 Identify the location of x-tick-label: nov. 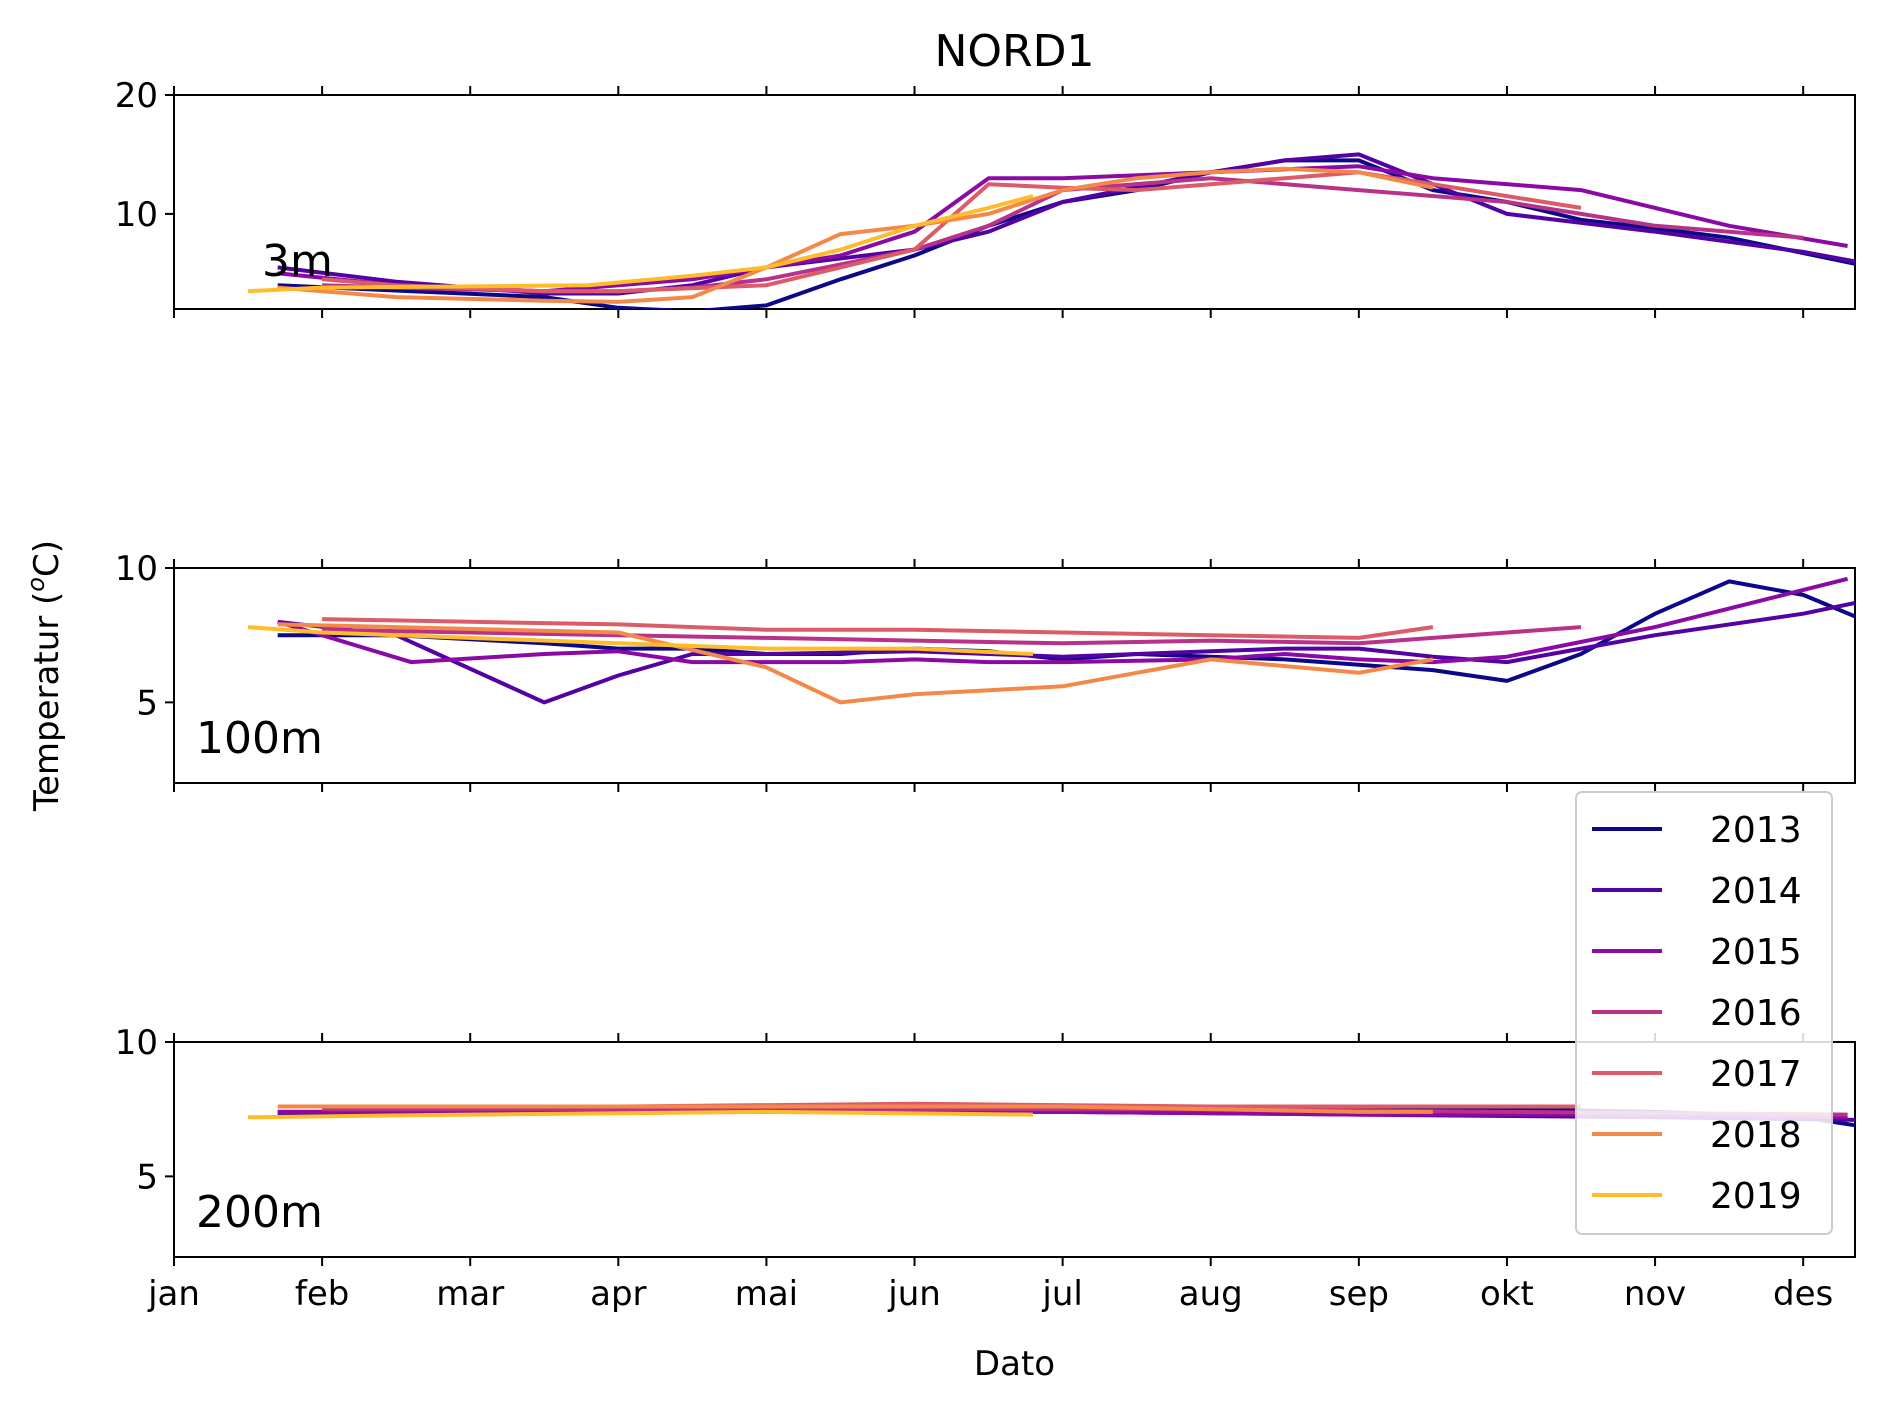
(1655, 1294).